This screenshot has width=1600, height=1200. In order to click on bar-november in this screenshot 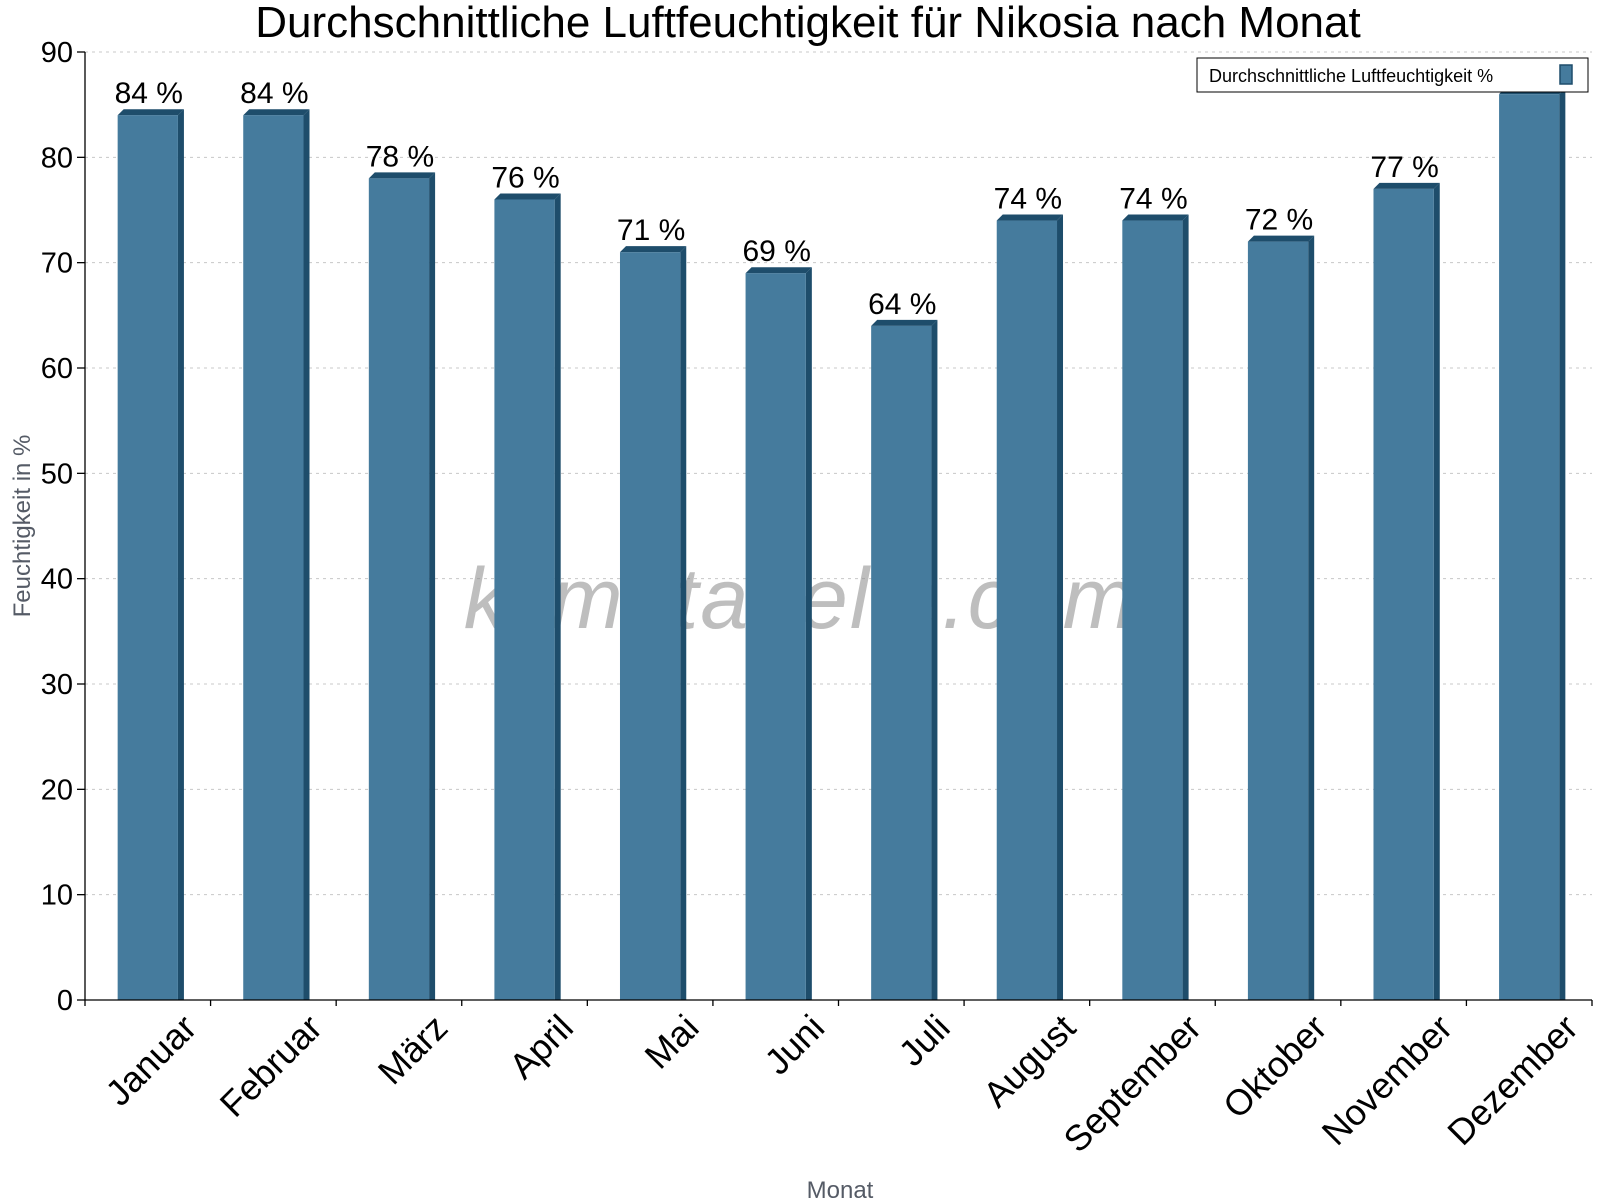, I will do `click(1406, 591)`.